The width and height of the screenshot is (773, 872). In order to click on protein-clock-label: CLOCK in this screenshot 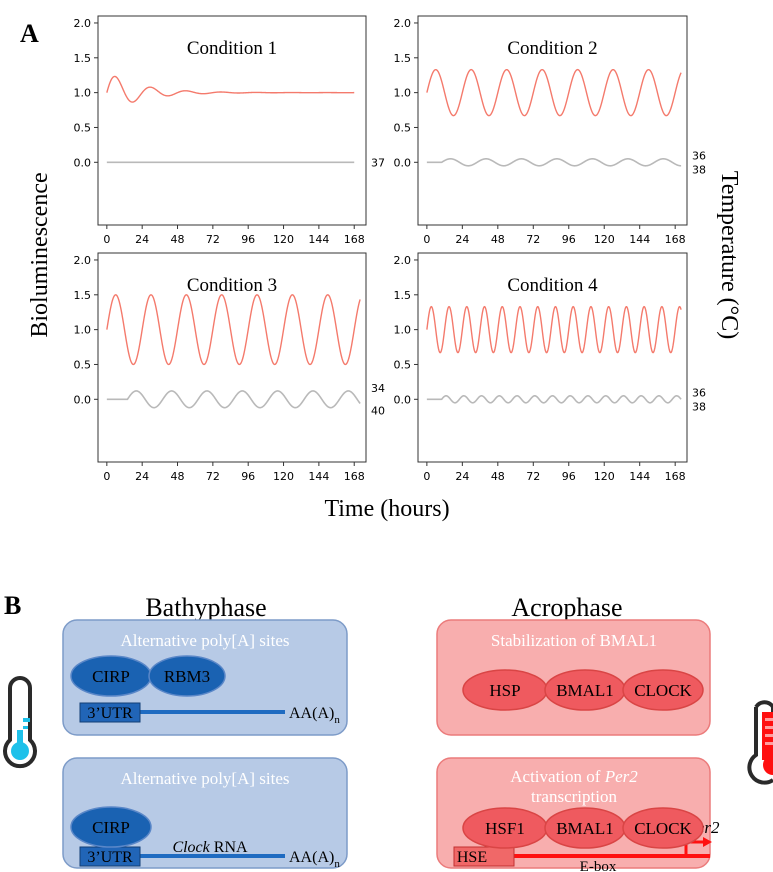, I will do `click(663, 690)`.